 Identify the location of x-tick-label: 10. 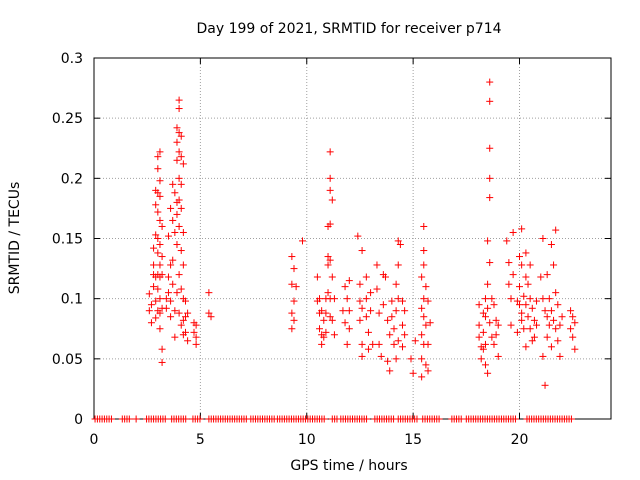
(307, 440).